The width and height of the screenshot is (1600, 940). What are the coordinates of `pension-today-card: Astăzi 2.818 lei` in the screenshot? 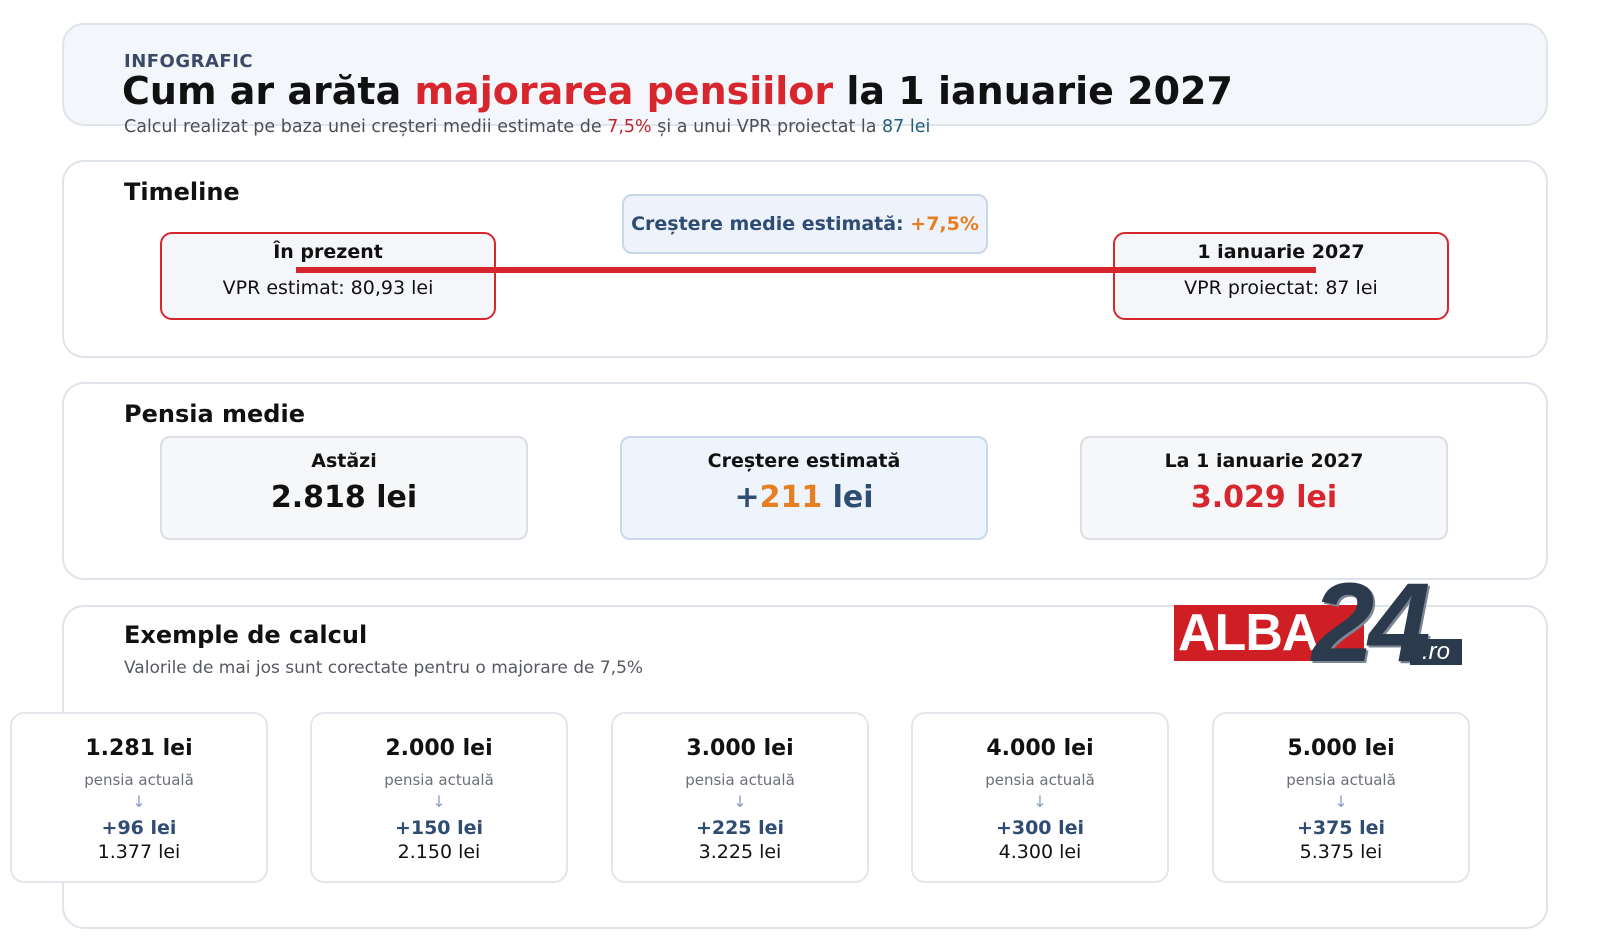 It's located at (344, 488).